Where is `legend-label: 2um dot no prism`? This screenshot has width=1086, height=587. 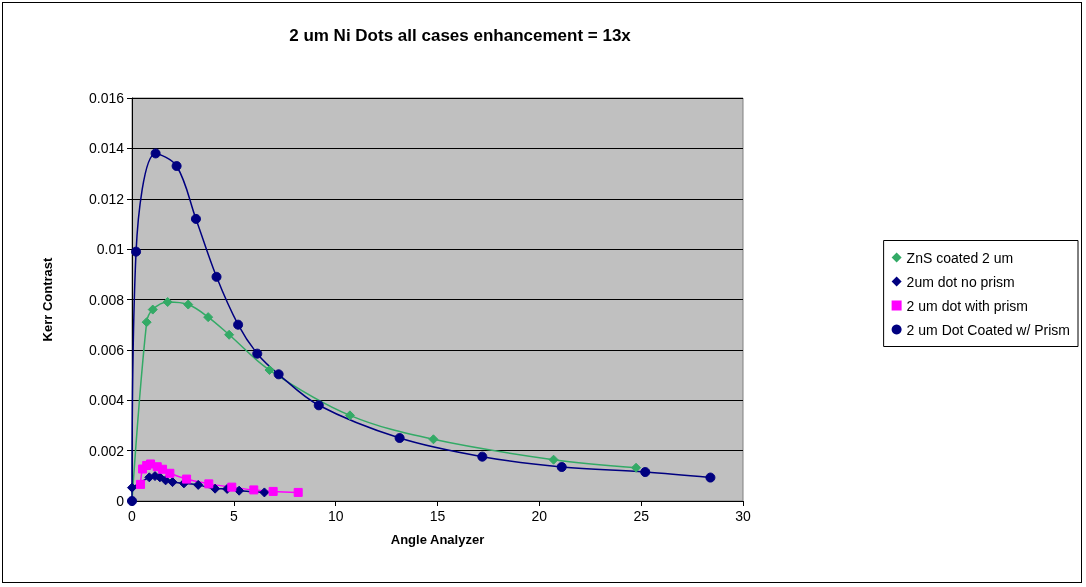 legend-label: 2um dot no prism is located at coordinates (960, 281).